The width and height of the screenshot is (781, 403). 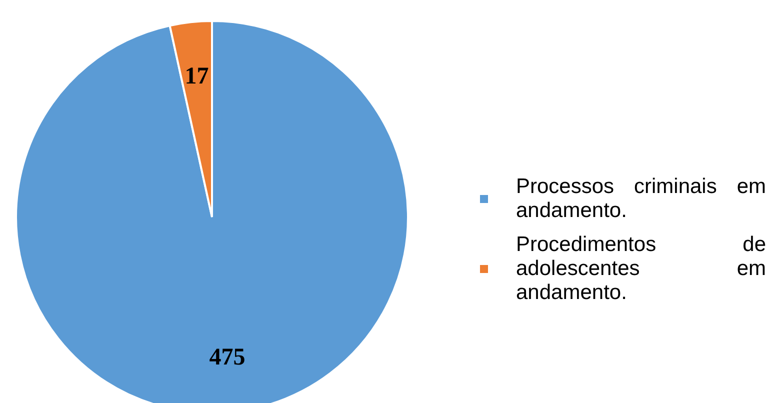 I want to click on legend-label: Processos criminais em andamento., so click(x=641, y=199).